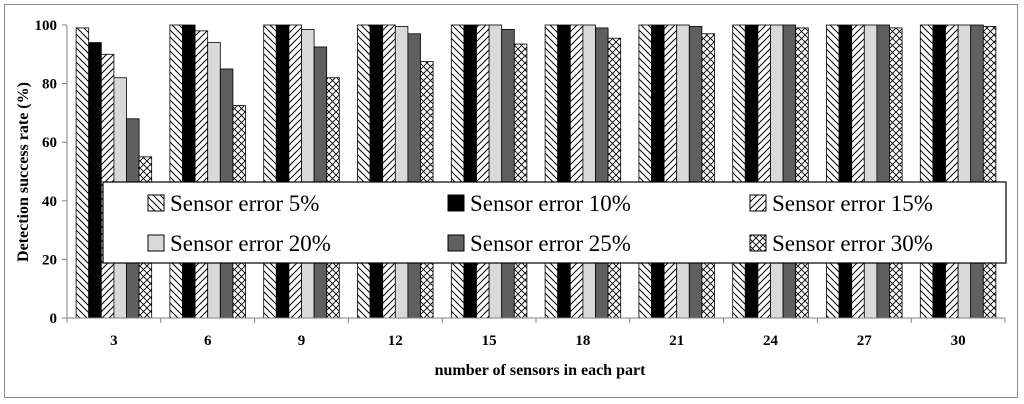 The height and width of the screenshot is (404, 1024). Describe the element at coordinates (49, 143) in the screenshot. I see `y-tick-label: 60` at that location.